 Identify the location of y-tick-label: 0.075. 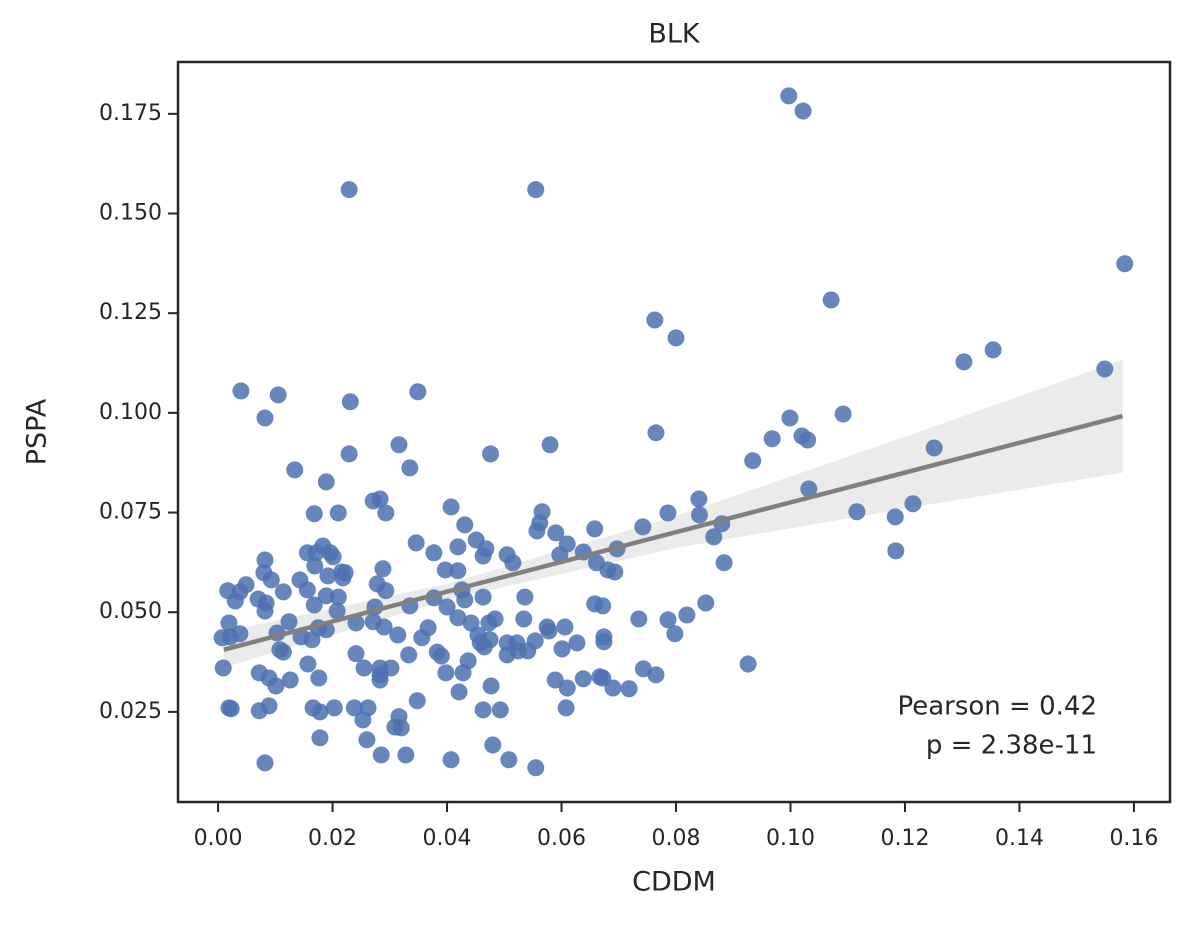
(130, 512).